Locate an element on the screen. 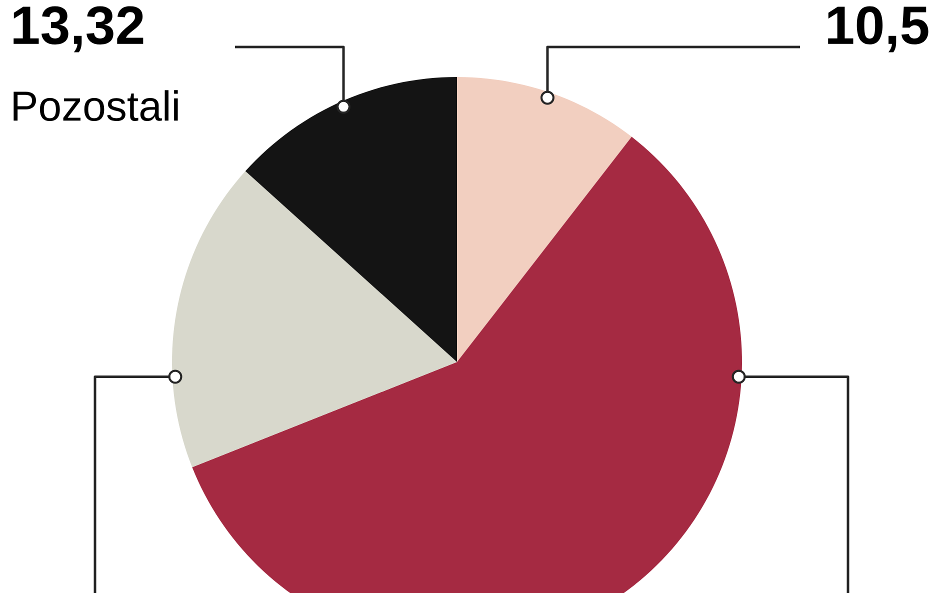  data-label: 13,32 is located at coordinates (79, 29).